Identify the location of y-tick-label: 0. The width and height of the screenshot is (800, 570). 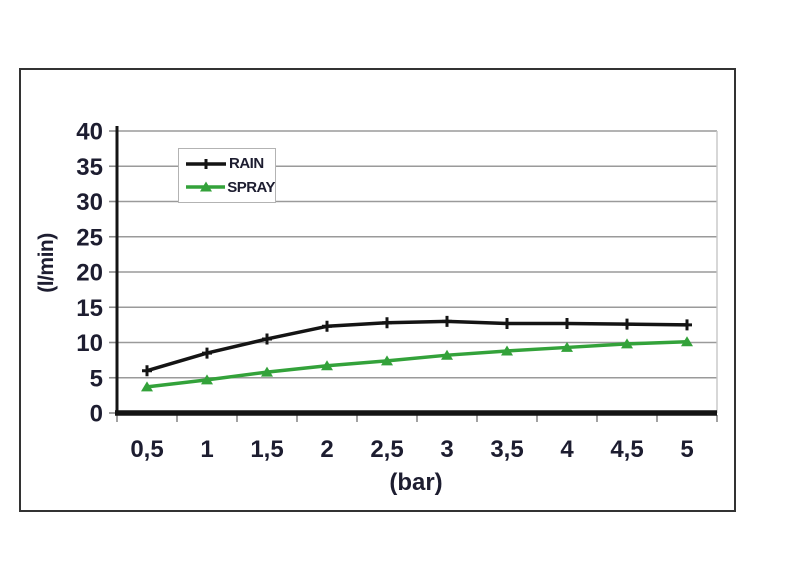
(96, 414).